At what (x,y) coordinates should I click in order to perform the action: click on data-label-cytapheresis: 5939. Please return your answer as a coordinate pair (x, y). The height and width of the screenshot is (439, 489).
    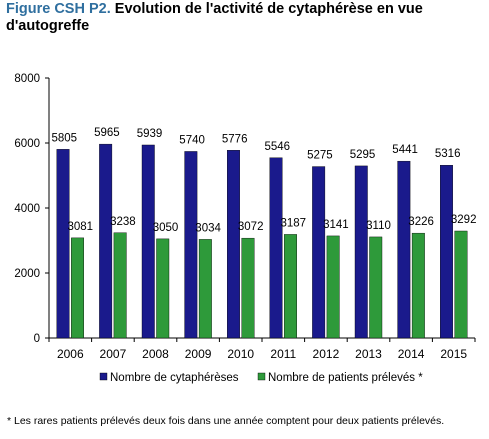
    Looking at the image, I should click on (150, 134).